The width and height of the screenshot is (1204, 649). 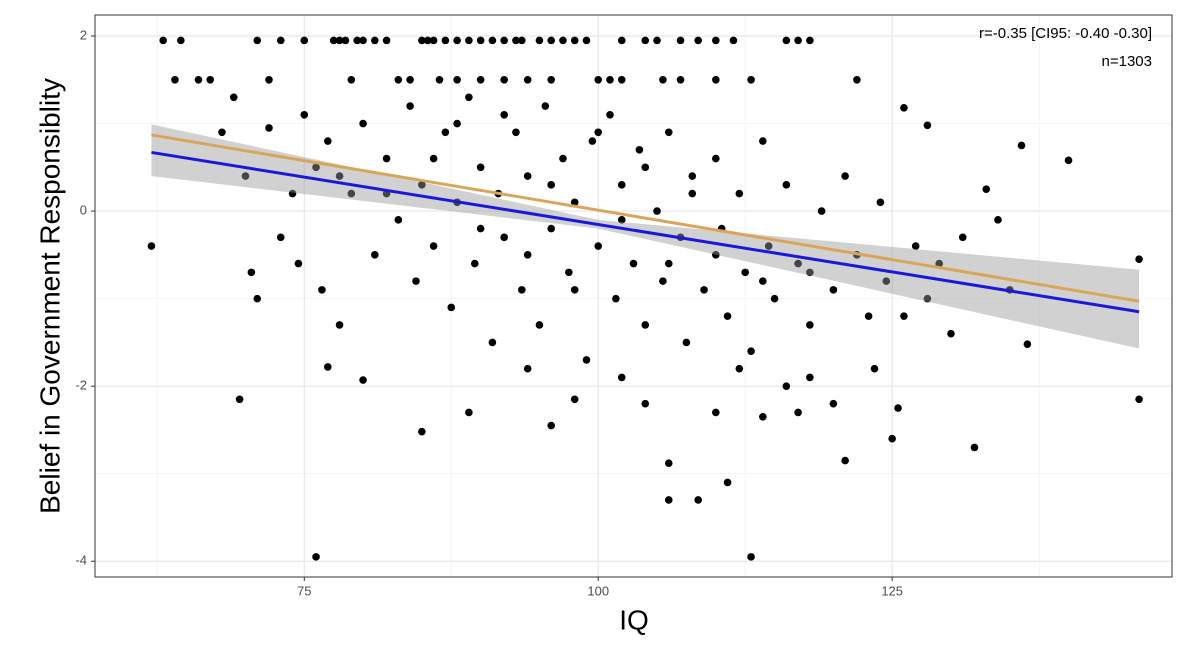 What do you see at coordinates (83, 34) in the screenshot?
I see `y-tick-label: 2` at bounding box center [83, 34].